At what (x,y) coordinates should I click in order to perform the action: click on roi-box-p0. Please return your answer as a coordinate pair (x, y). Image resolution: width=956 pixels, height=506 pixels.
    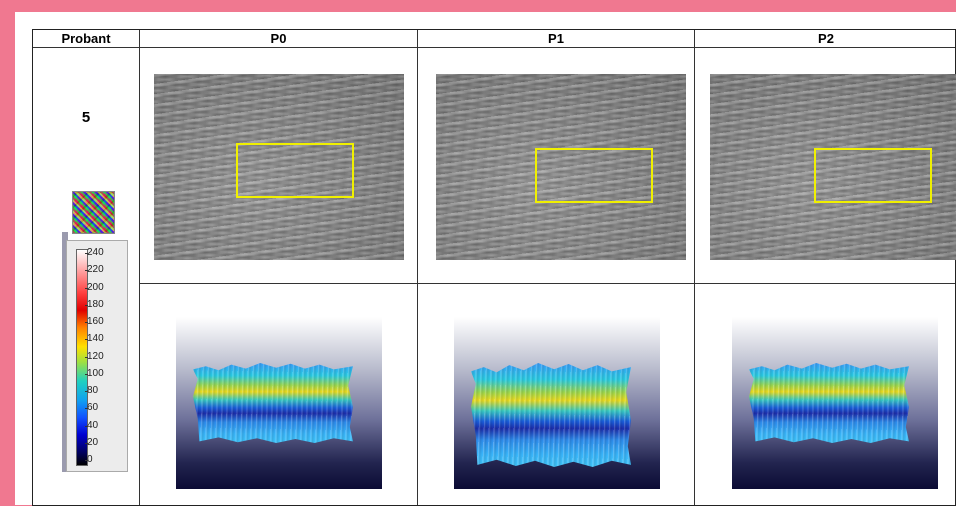
    Looking at the image, I should click on (295, 170).